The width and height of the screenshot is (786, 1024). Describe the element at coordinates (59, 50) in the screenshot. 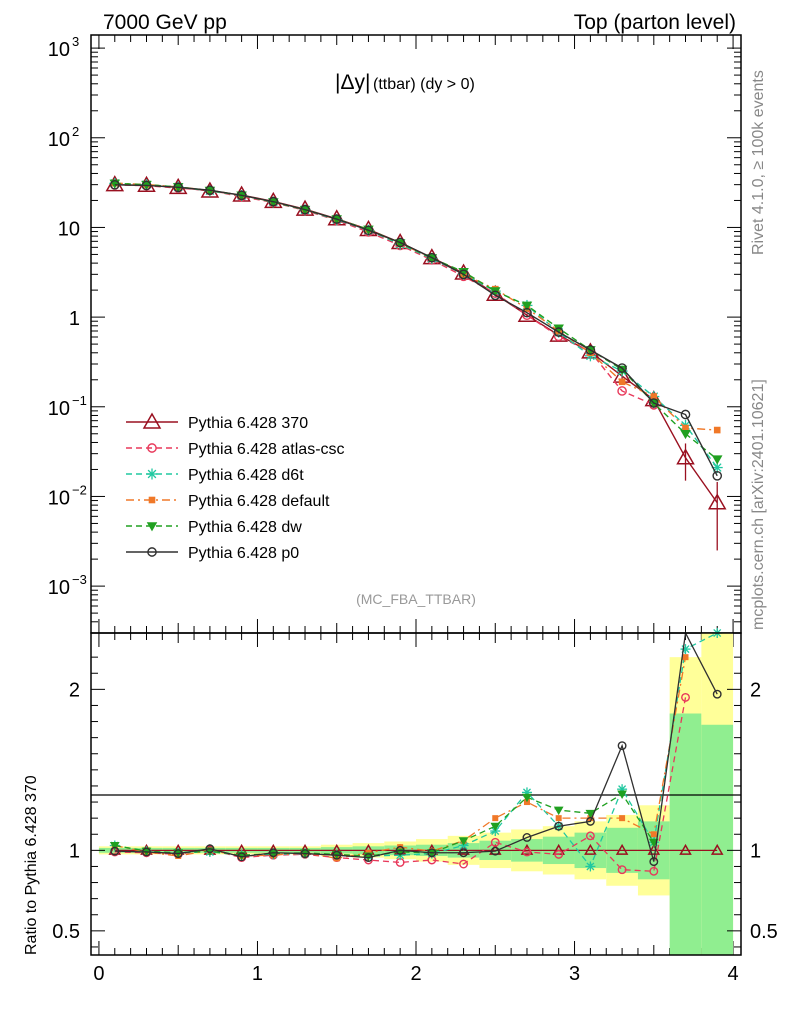

I see `ylabel-1e3: 10` at that location.